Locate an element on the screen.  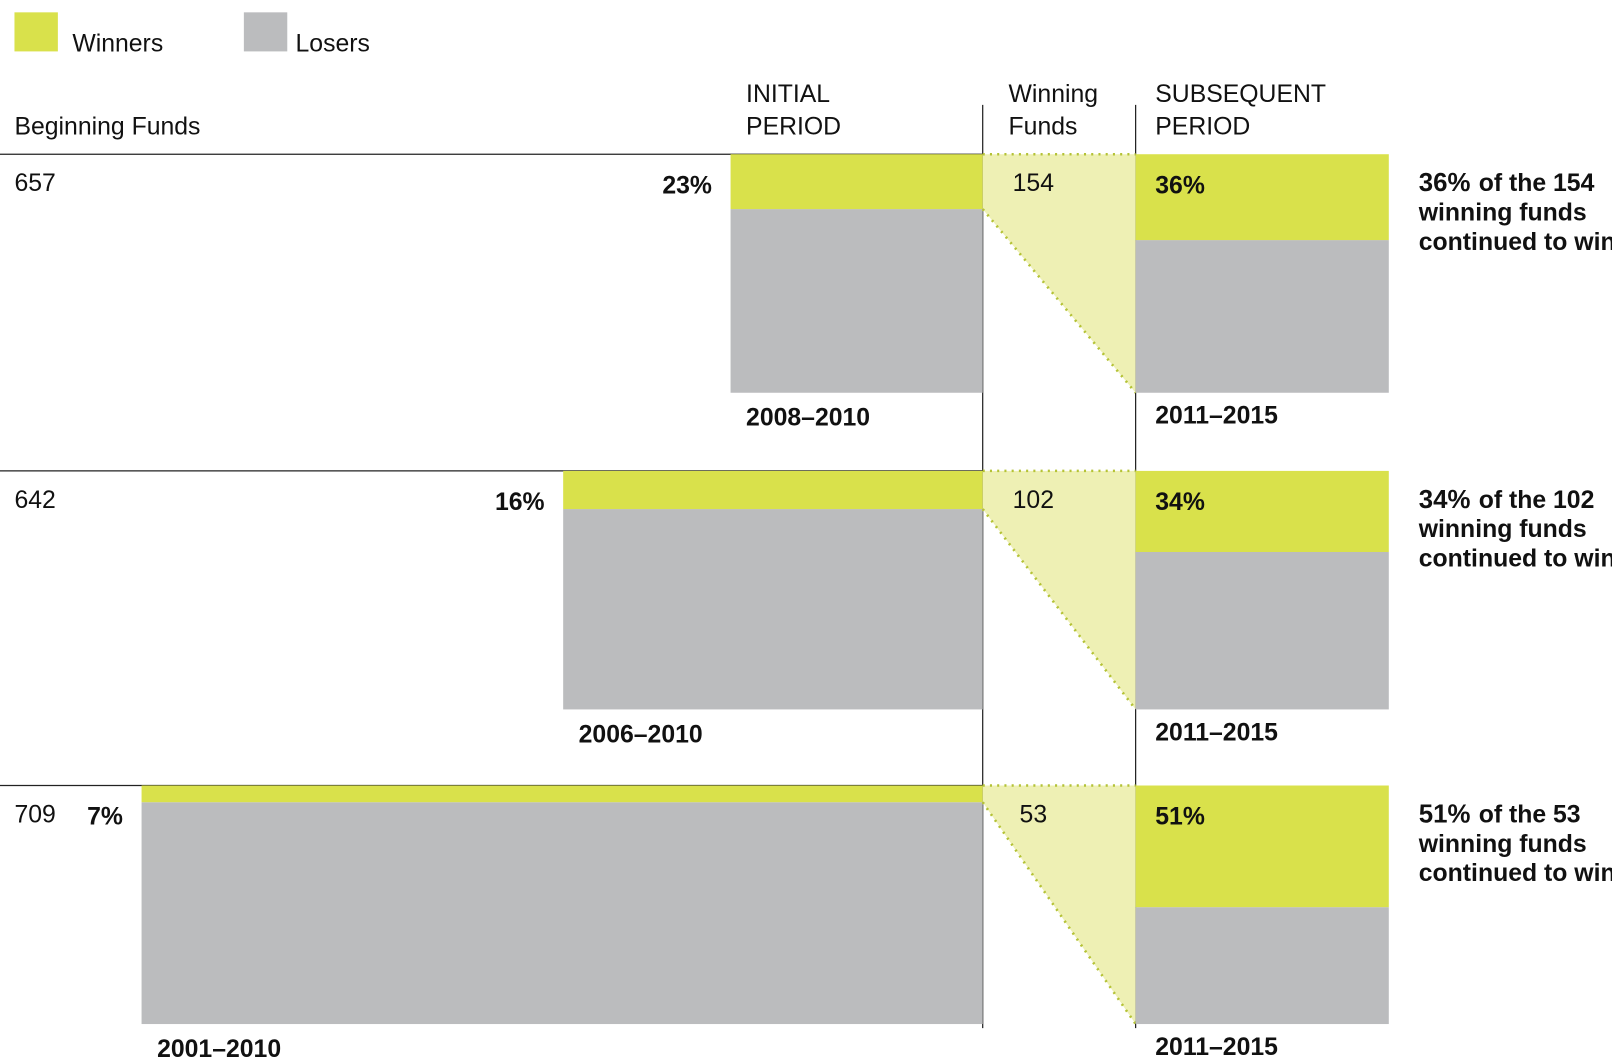
column-header: Funds is located at coordinates (1043, 127).